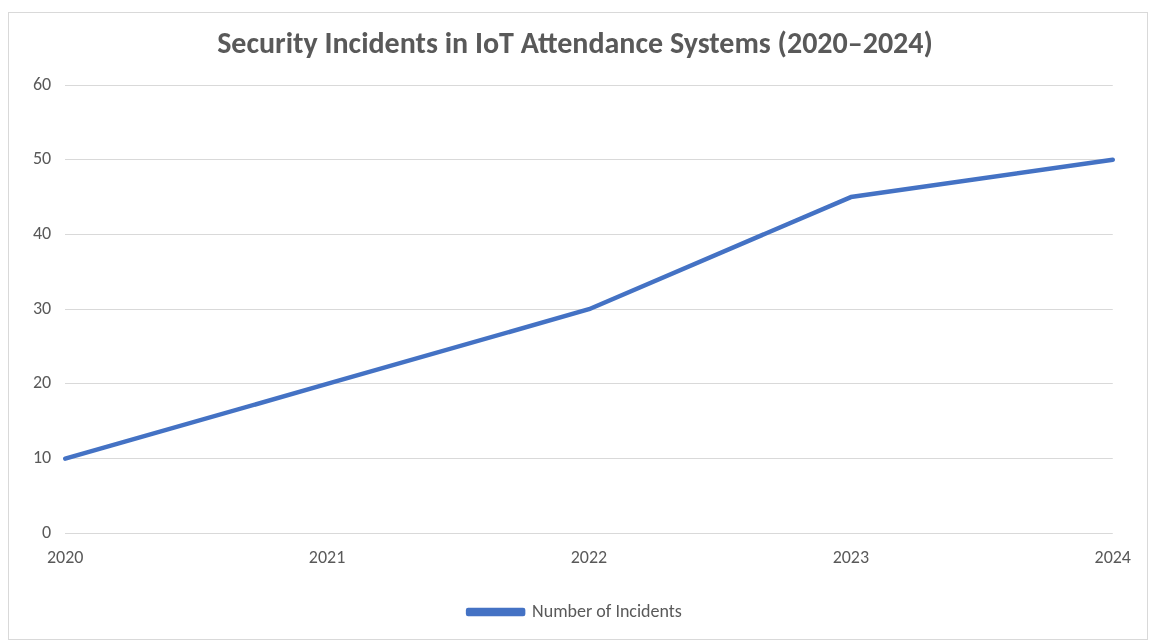 This screenshot has width=1155, height=644. I want to click on x-tick-label: 2024, so click(1112, 556).